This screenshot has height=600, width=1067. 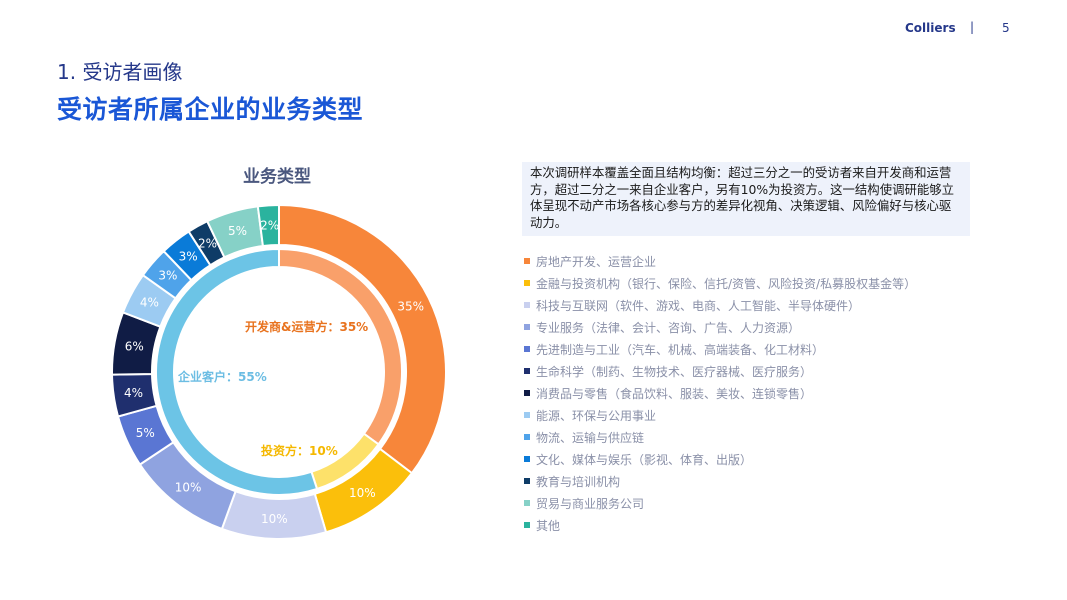 I want to click on legend-item: 科技与互联网（软件、游戏、电商、人工智能、半导体硬件）, so click(x=720, y=305).